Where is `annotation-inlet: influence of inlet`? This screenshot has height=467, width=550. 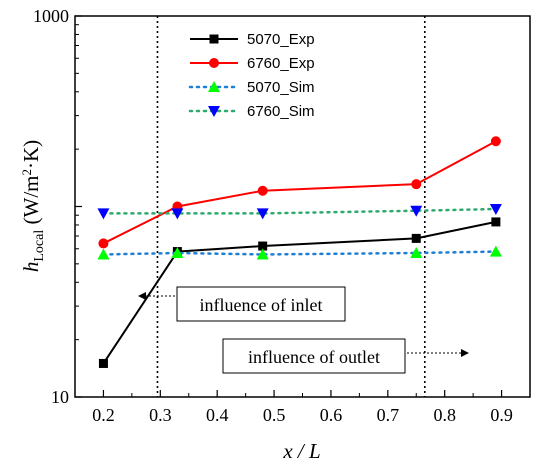
annotation-inlet: influence of inlet is located at coordinates (242, 304).